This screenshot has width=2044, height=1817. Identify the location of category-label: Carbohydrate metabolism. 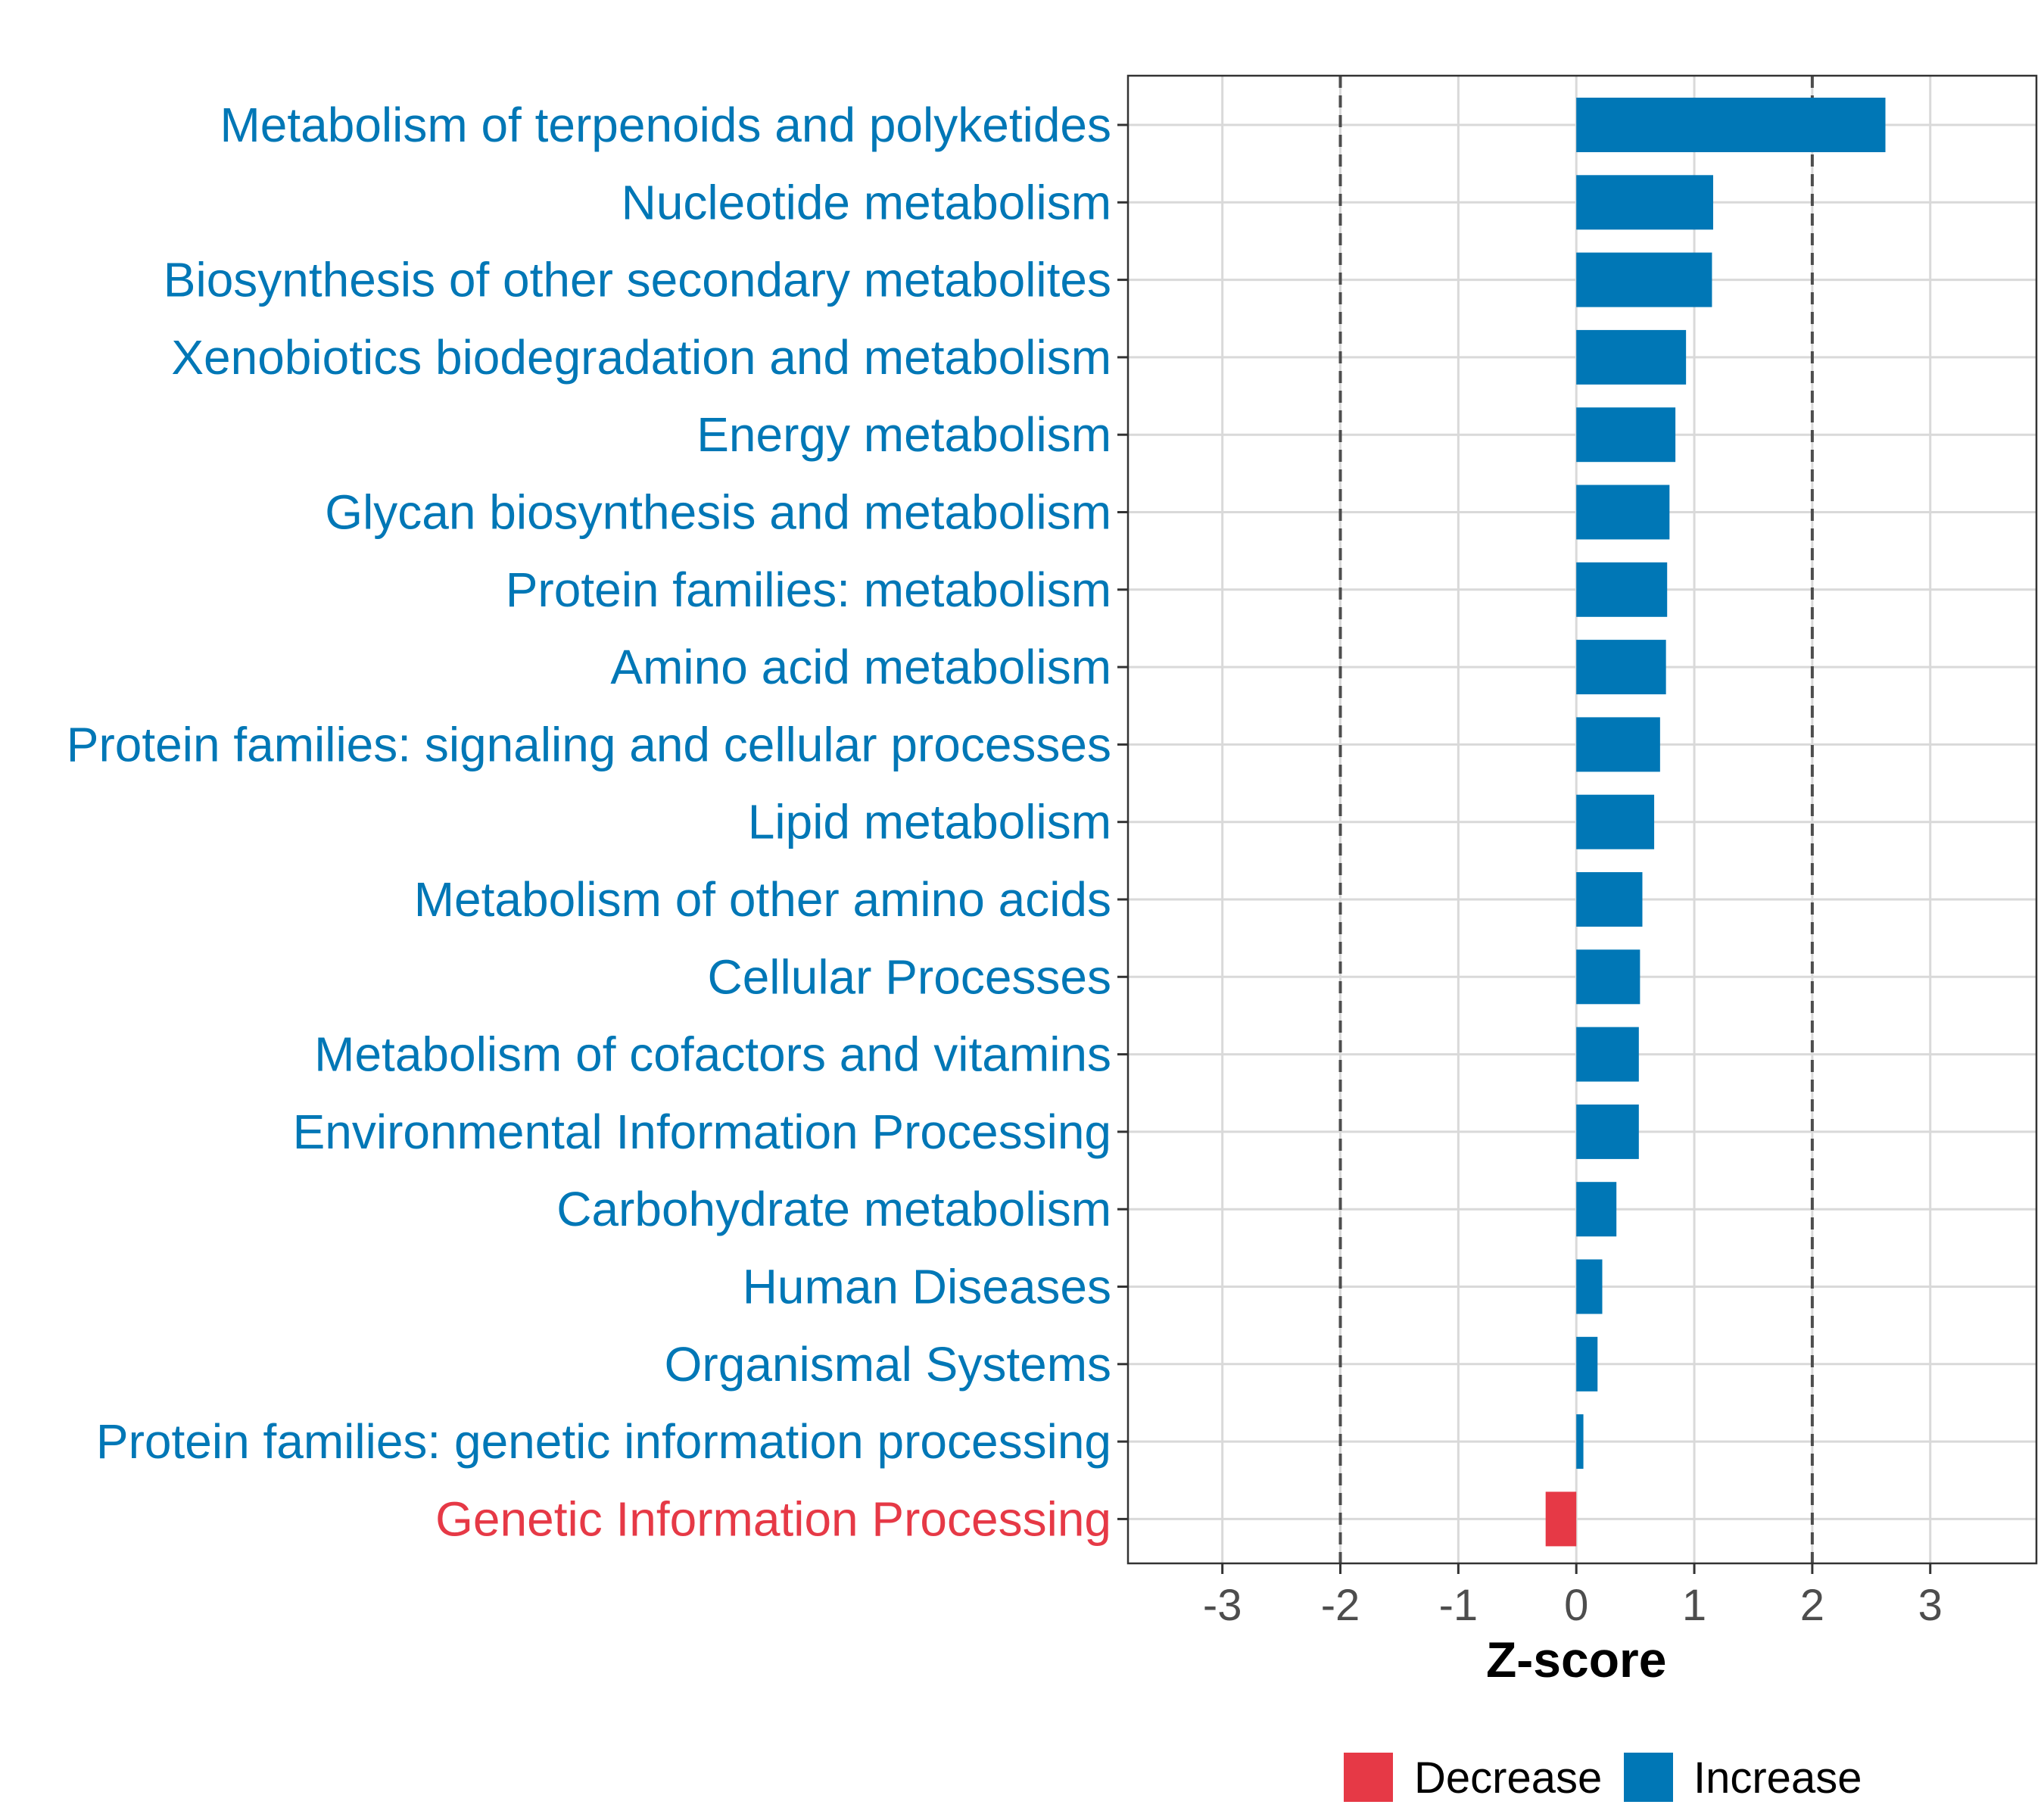
(833, 1209).